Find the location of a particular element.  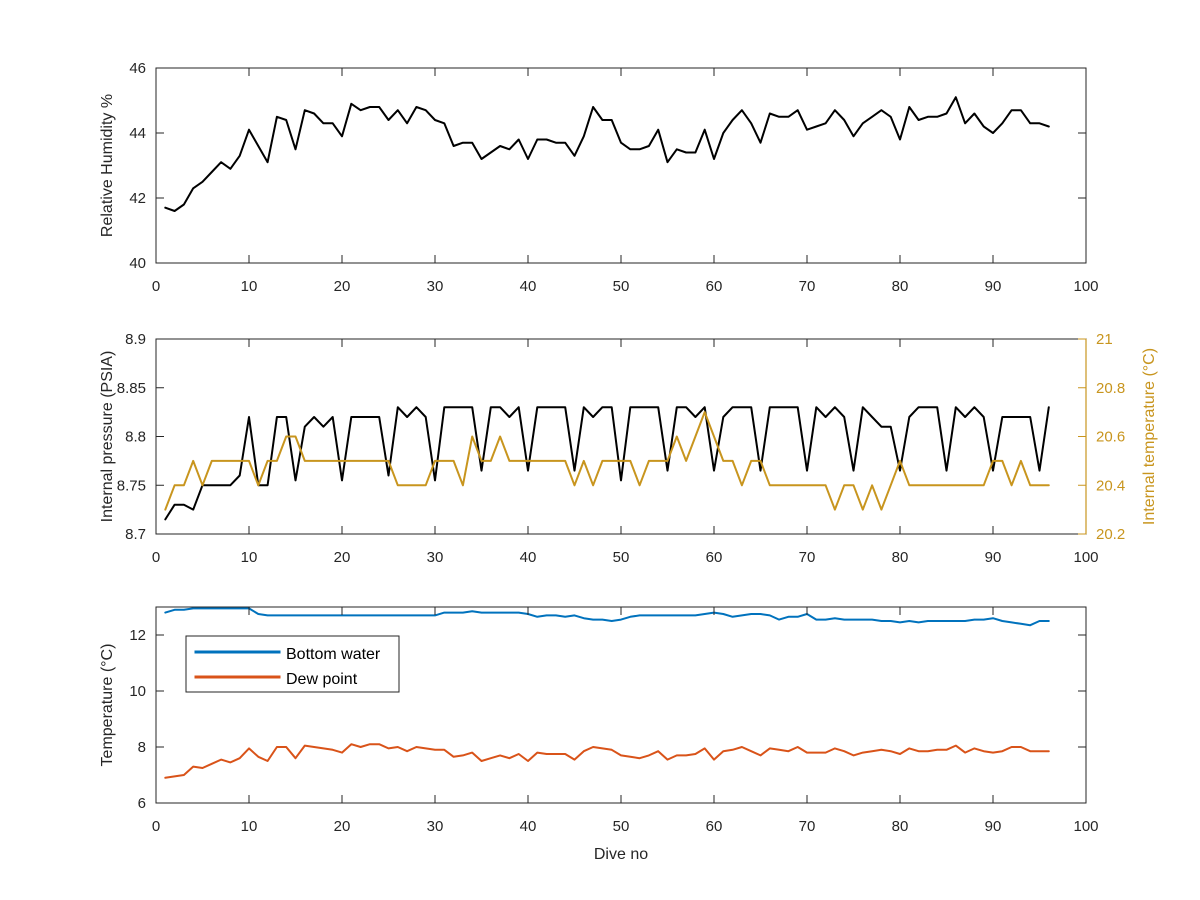

pressure-y-tick-label: 8.9 is located at coordinates (135, 339).